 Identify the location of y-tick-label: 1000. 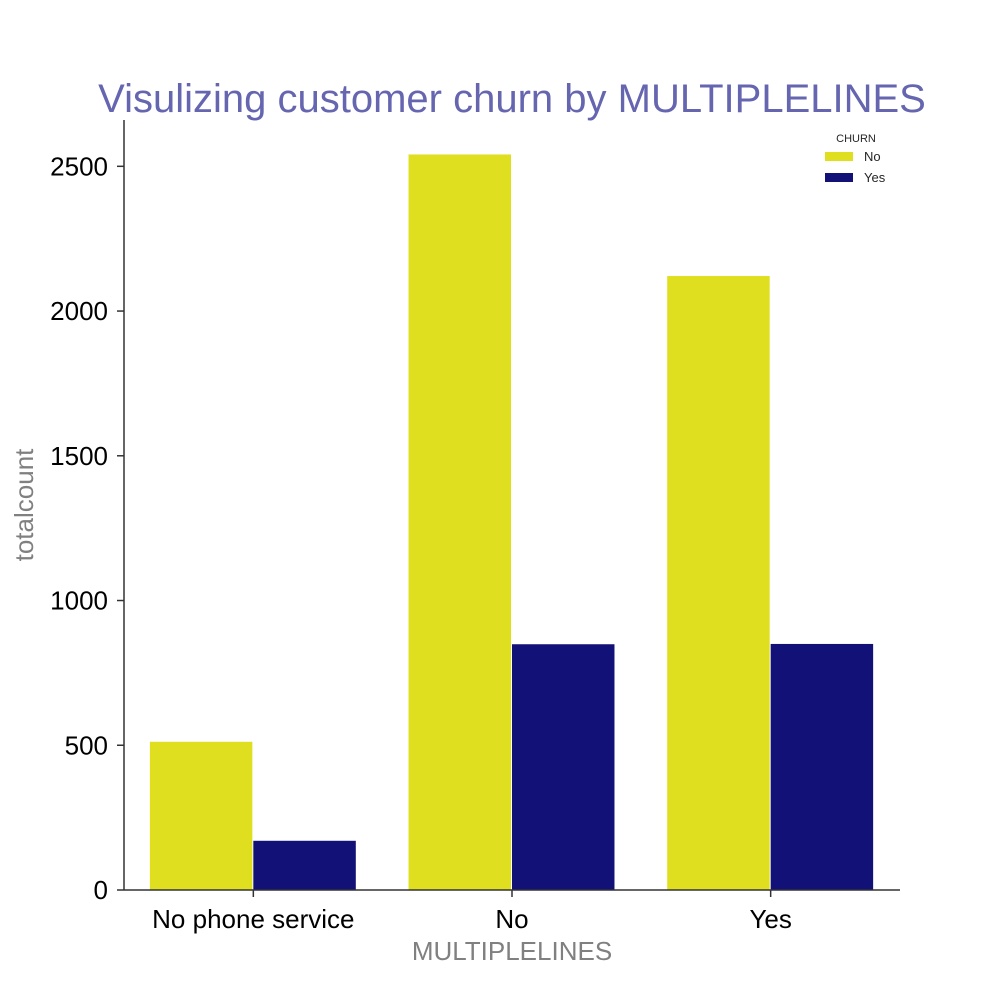
(79, 601).